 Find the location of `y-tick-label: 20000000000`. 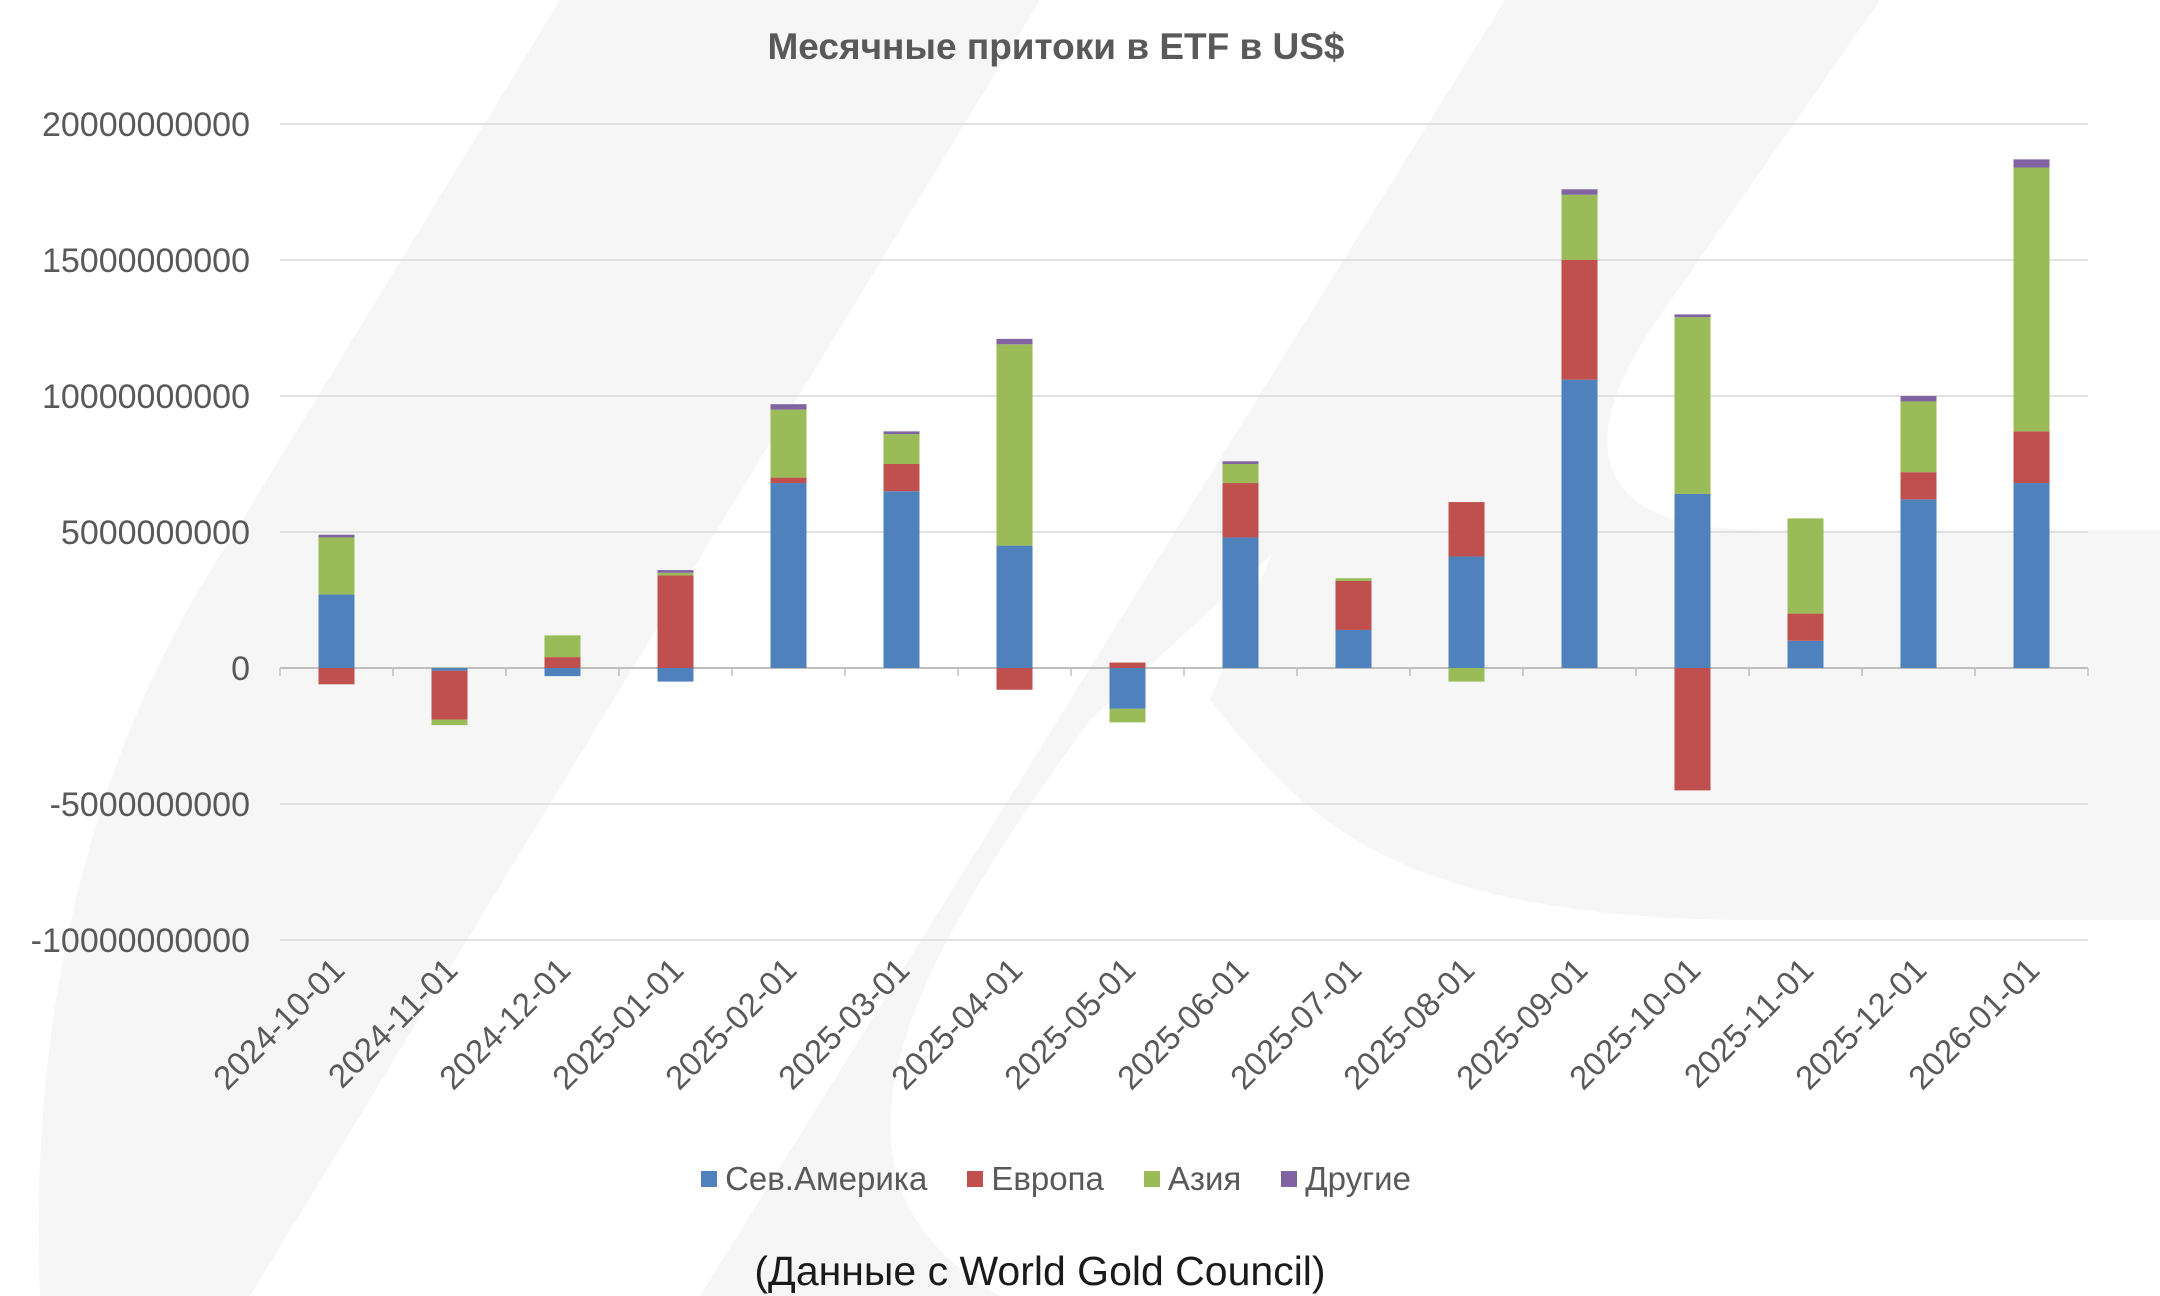

y-tick-label: 20000000000 is located at coordinates (146, 125).